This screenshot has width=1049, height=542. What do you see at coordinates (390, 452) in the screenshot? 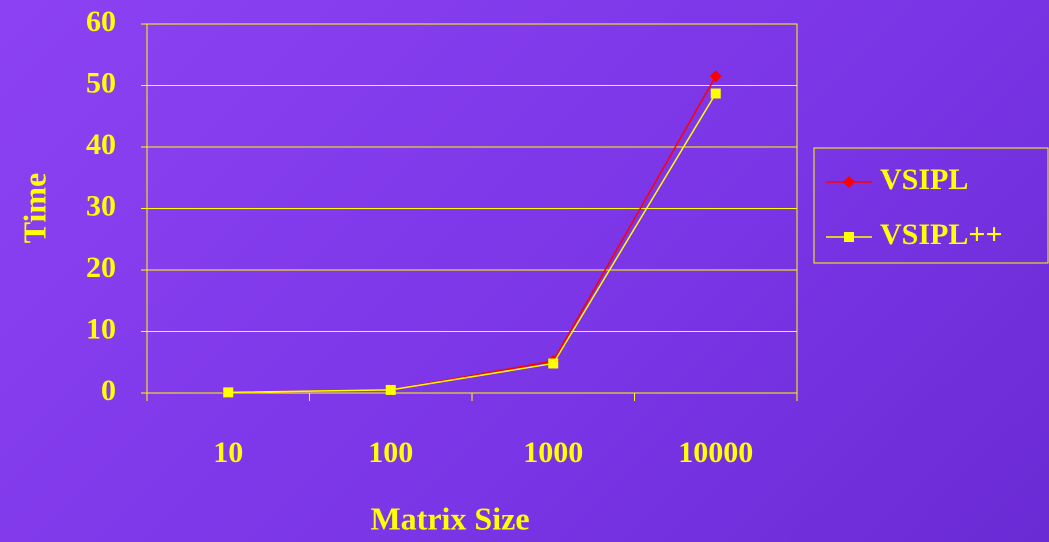
I see `x-tick-label: 100` at bounding box center [390, 452].